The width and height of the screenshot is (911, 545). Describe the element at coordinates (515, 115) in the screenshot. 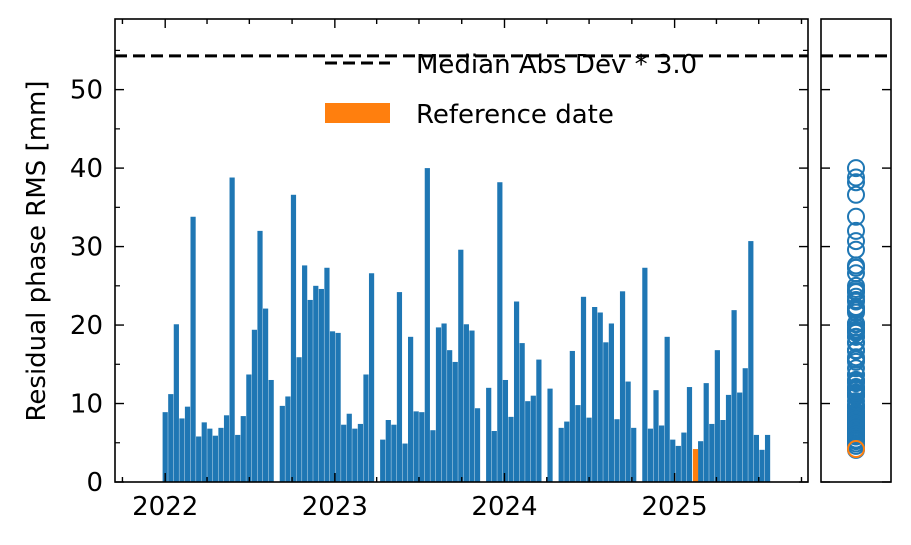

I see `legend-reference-label: Reference date` at that location.